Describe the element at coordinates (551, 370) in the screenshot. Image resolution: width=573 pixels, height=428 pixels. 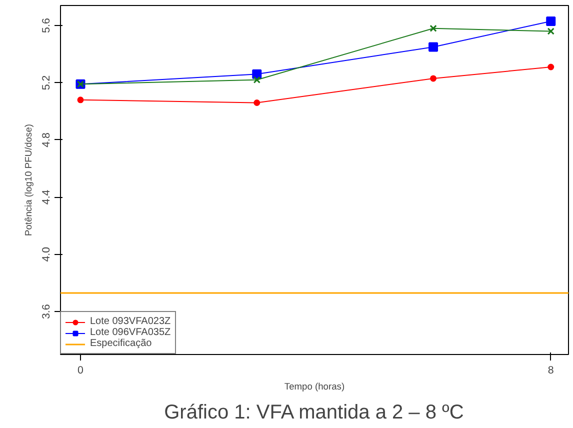
I see `x-tick-label: 8` at that location.